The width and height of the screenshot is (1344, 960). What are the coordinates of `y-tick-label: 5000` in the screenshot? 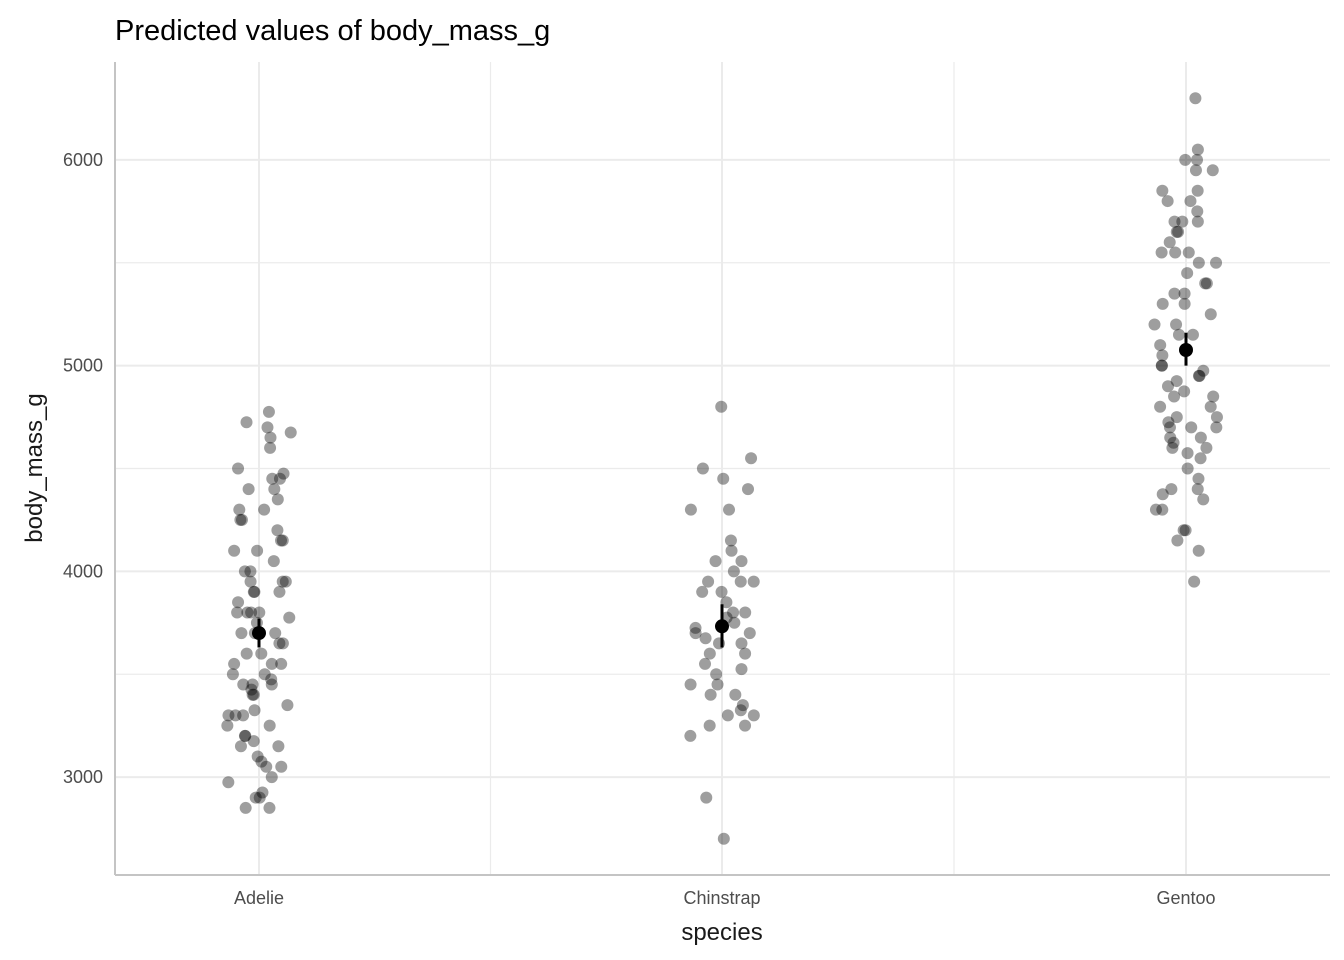 It's located at (83, 366).